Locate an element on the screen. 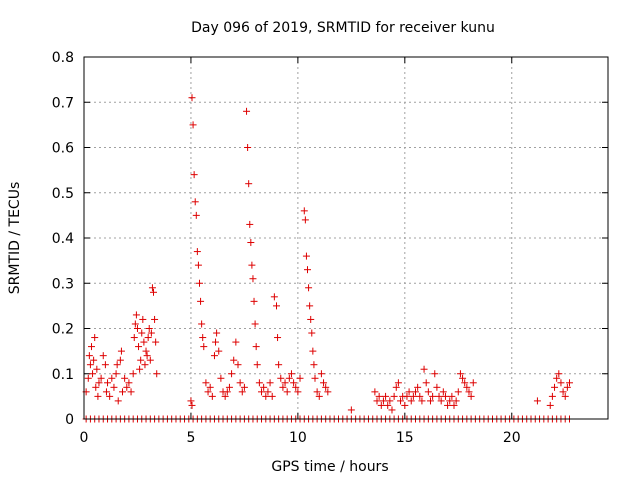  x-tick-label: 15 is located at coordinates (405, 438).